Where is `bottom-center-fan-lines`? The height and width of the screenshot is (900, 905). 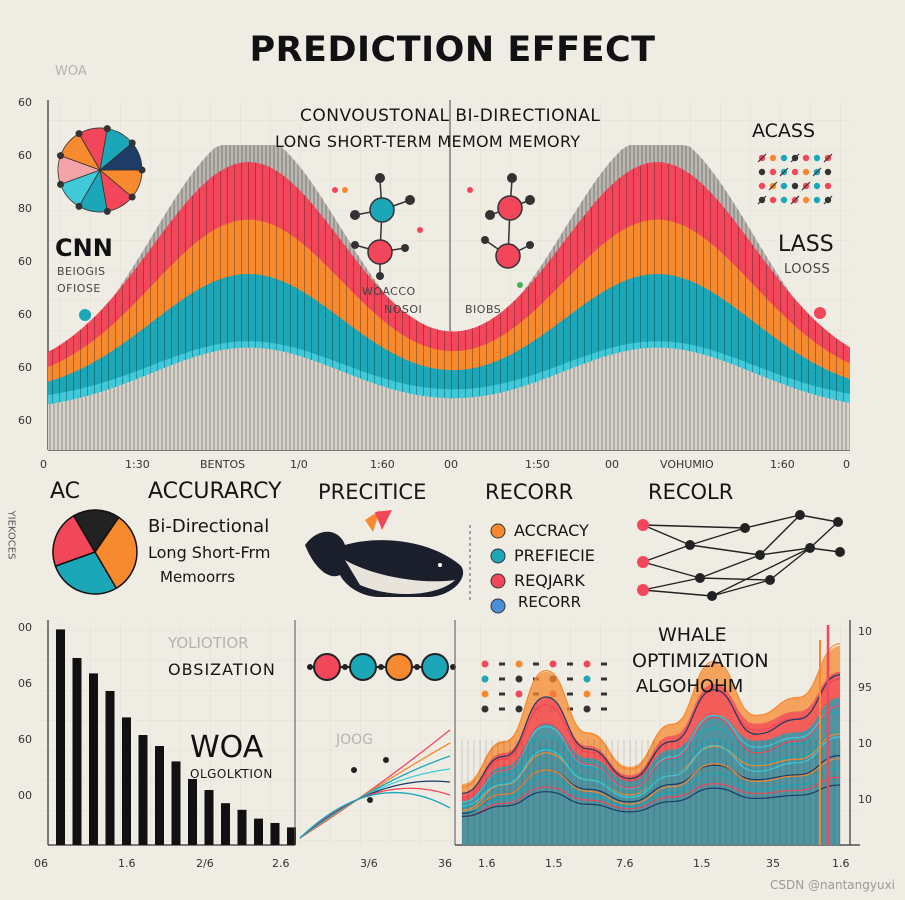
bottom-center-fan-lines is located at coordinates (375, 784).